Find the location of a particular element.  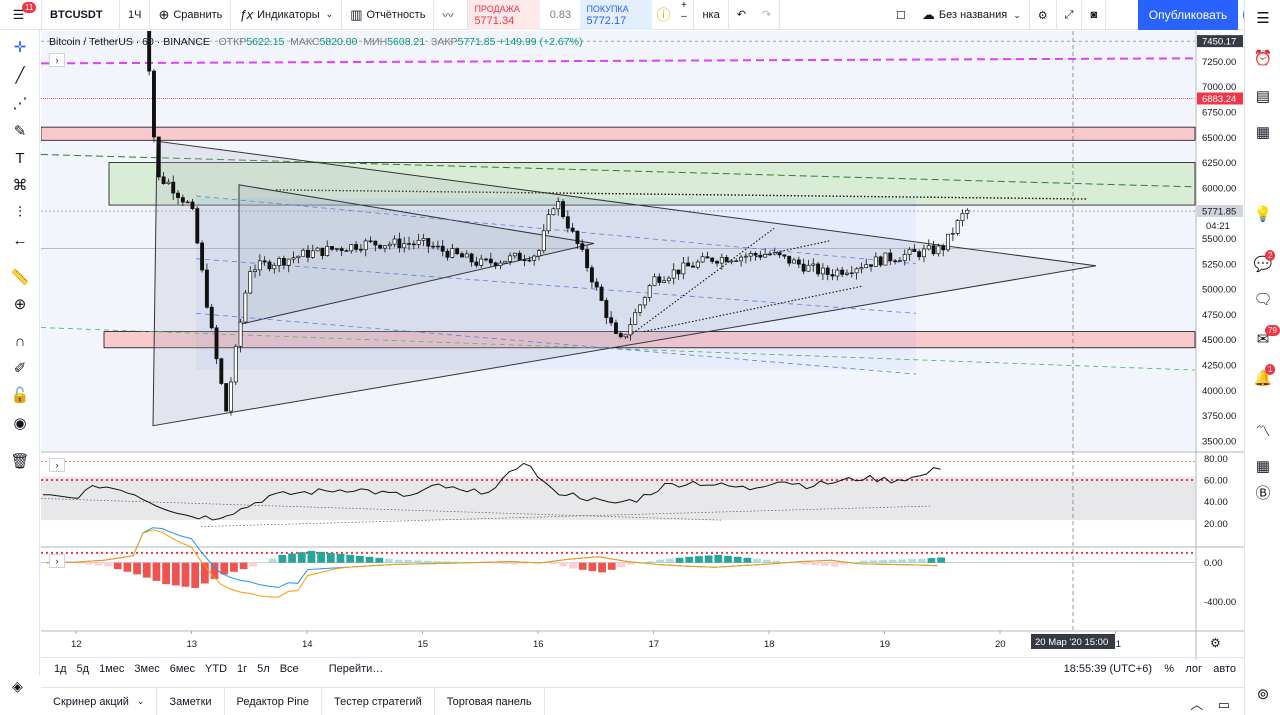

trendline-icon: ╱ is located at coordinates (20, 75).